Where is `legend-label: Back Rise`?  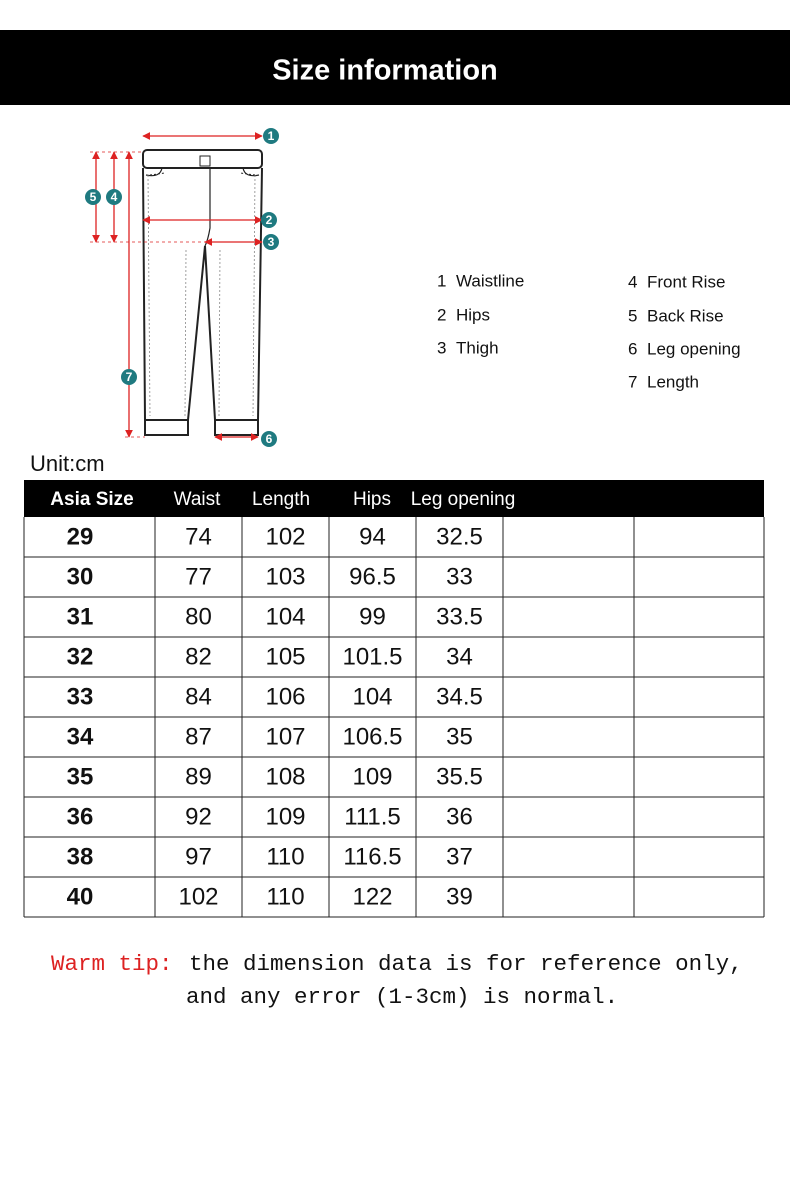 legend-label: Back Rise is located at coordinates (685, 315).